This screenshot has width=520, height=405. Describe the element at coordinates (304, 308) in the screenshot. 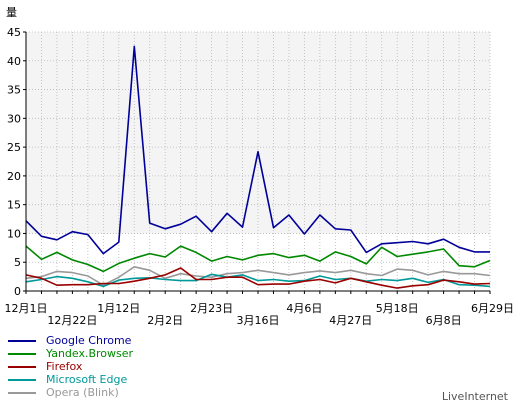

I see `x-tick-label: 4月6日` at that location.